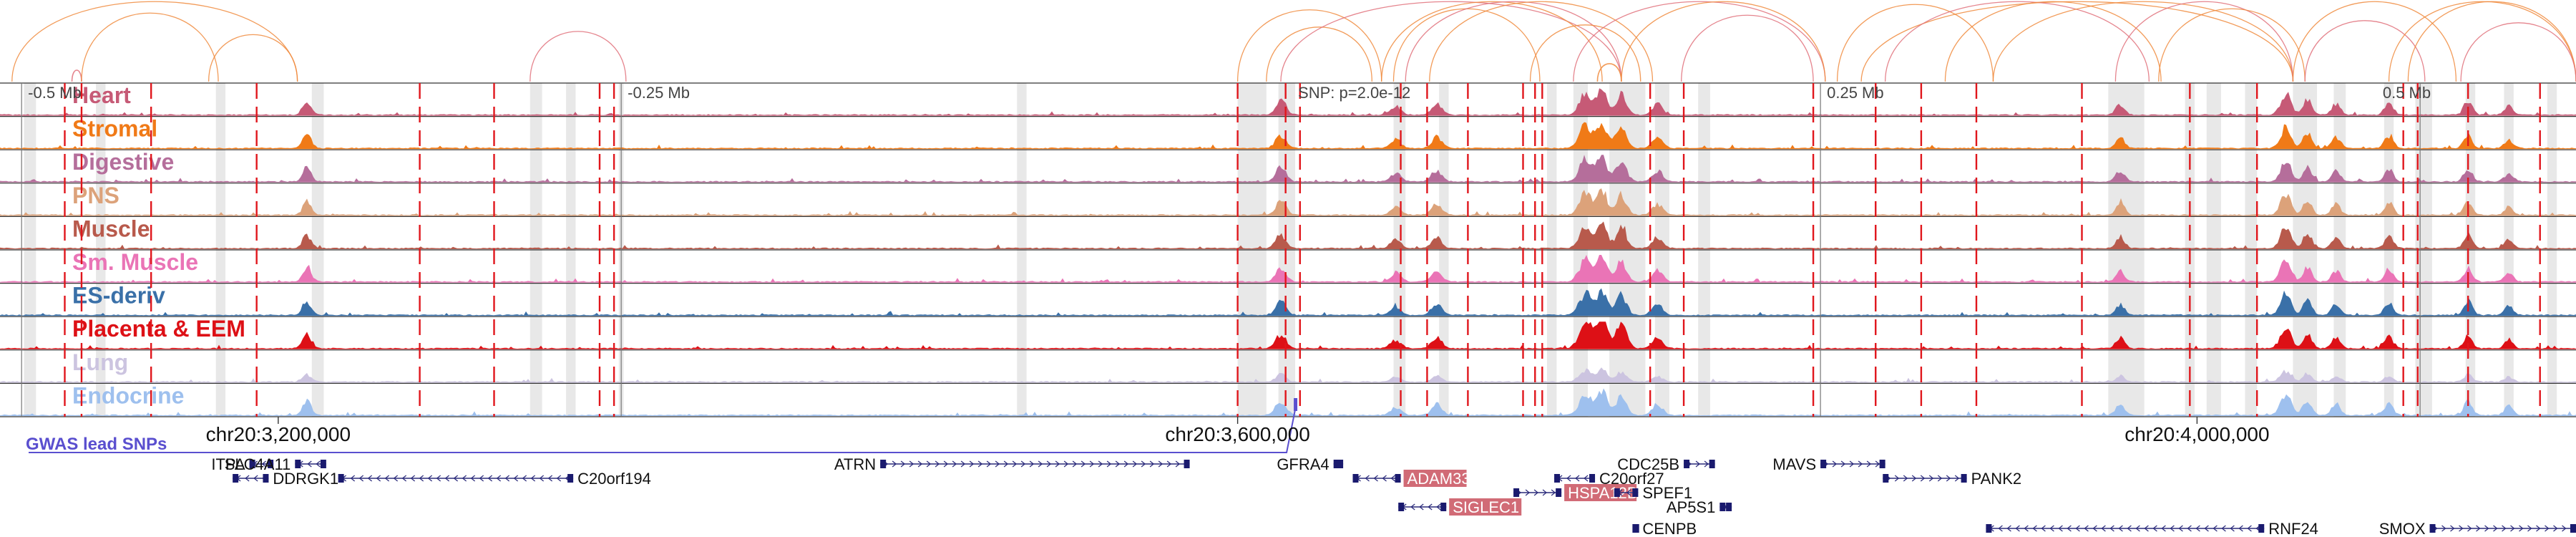  What do you see at coordinates (118, 296) in the screenshot?
I see `track-label: ES-deriv` at bounding box center [118, 296].